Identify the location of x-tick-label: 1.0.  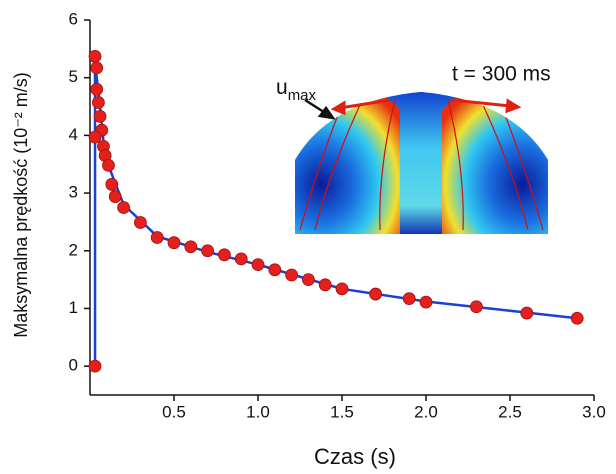
(258, 411).